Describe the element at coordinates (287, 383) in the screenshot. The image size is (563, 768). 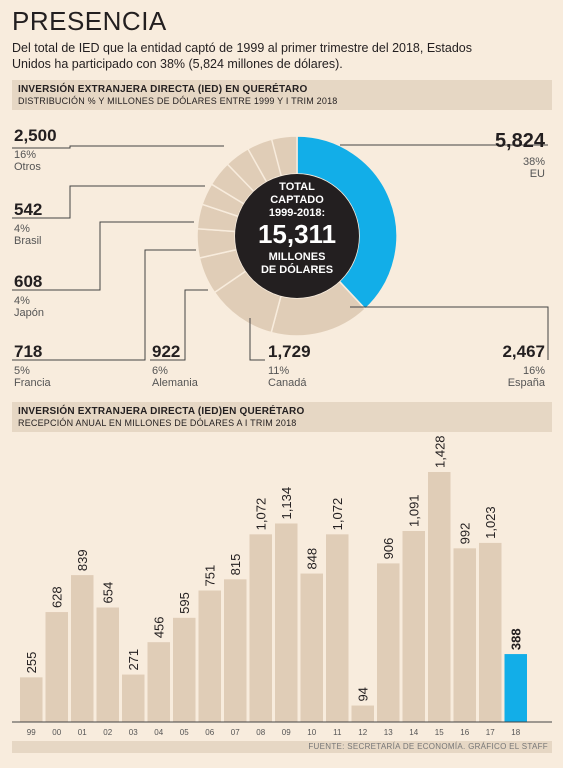
I see `canada-name: Canadá` at that location.